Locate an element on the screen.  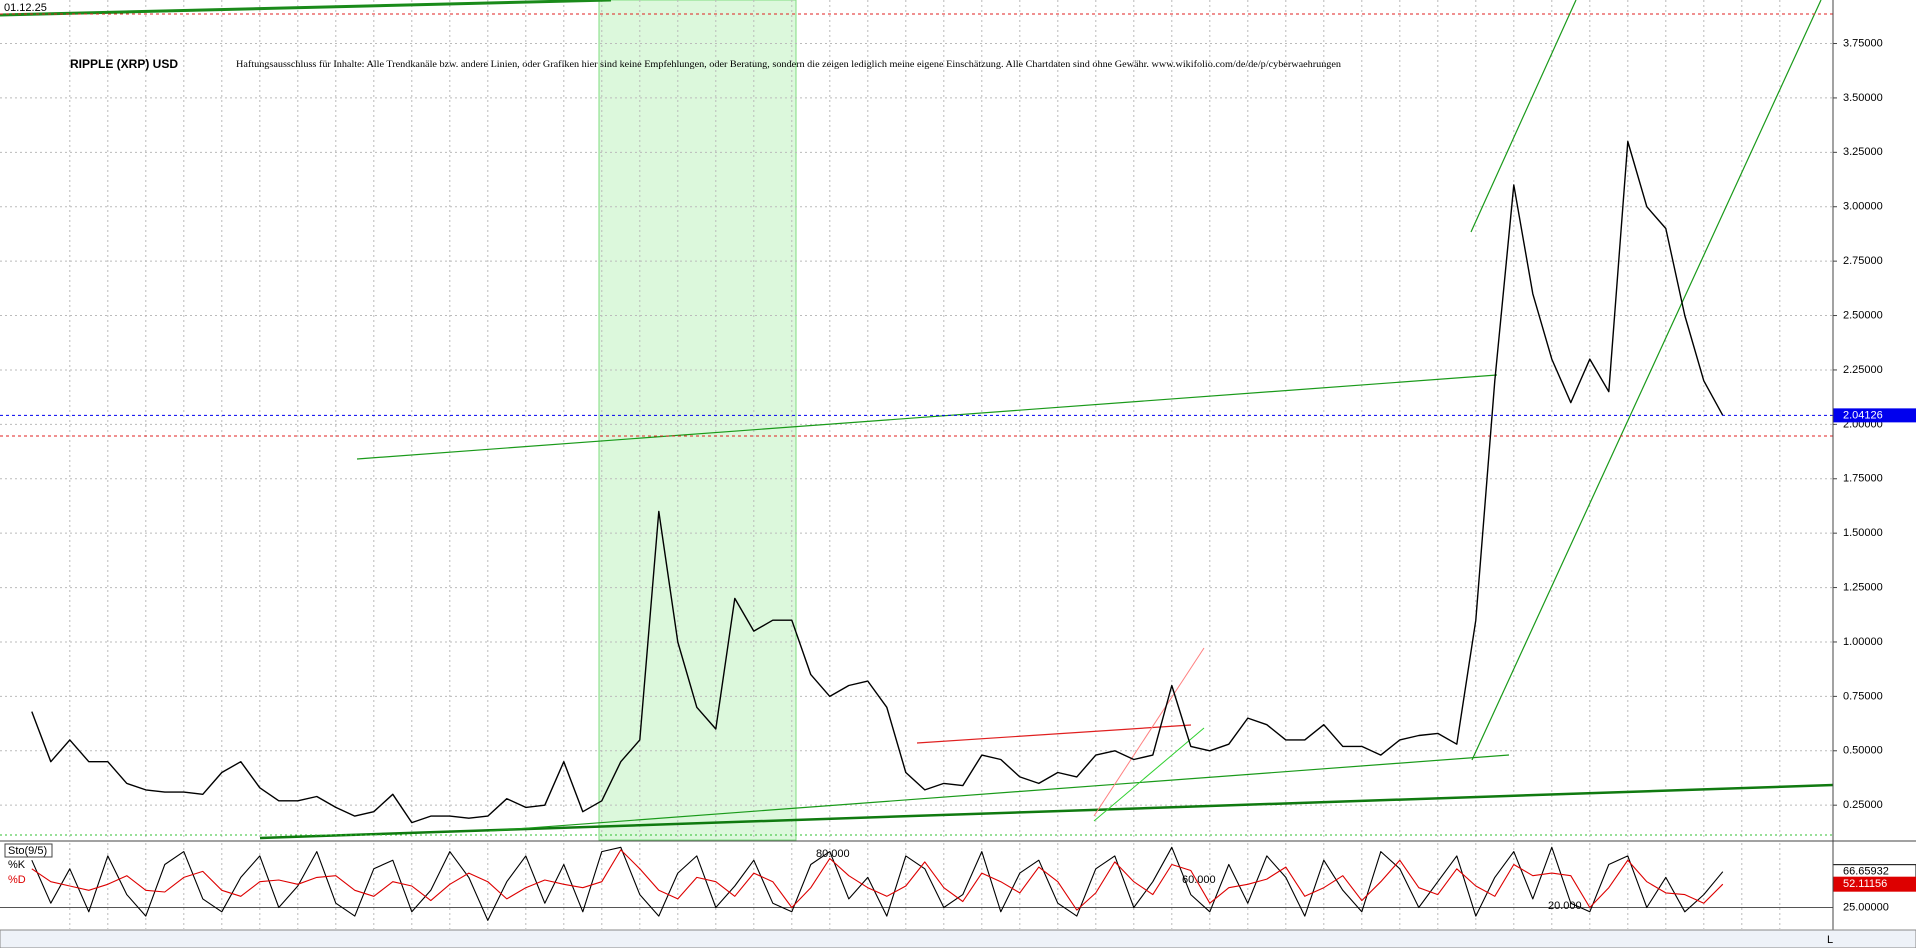
last-price-label: 2.04126 is located at coordinates (1863, 415).